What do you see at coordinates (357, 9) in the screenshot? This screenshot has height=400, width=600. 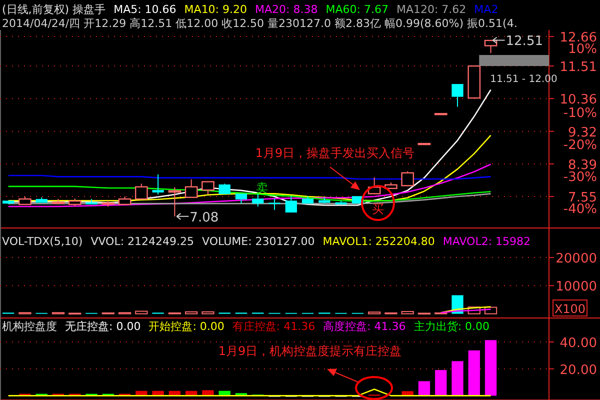 I see `text: MA60: 7.67` at bounding box center [357, 9].